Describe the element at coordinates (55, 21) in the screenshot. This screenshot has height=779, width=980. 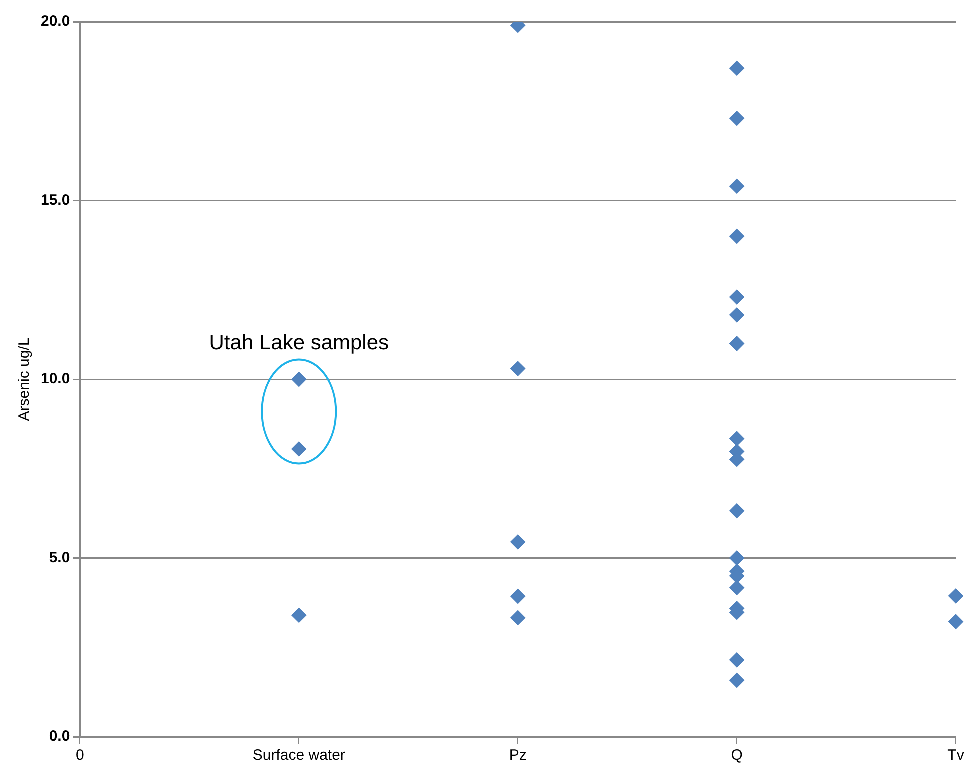
I see `y-tick-label: 20.0` at that location.